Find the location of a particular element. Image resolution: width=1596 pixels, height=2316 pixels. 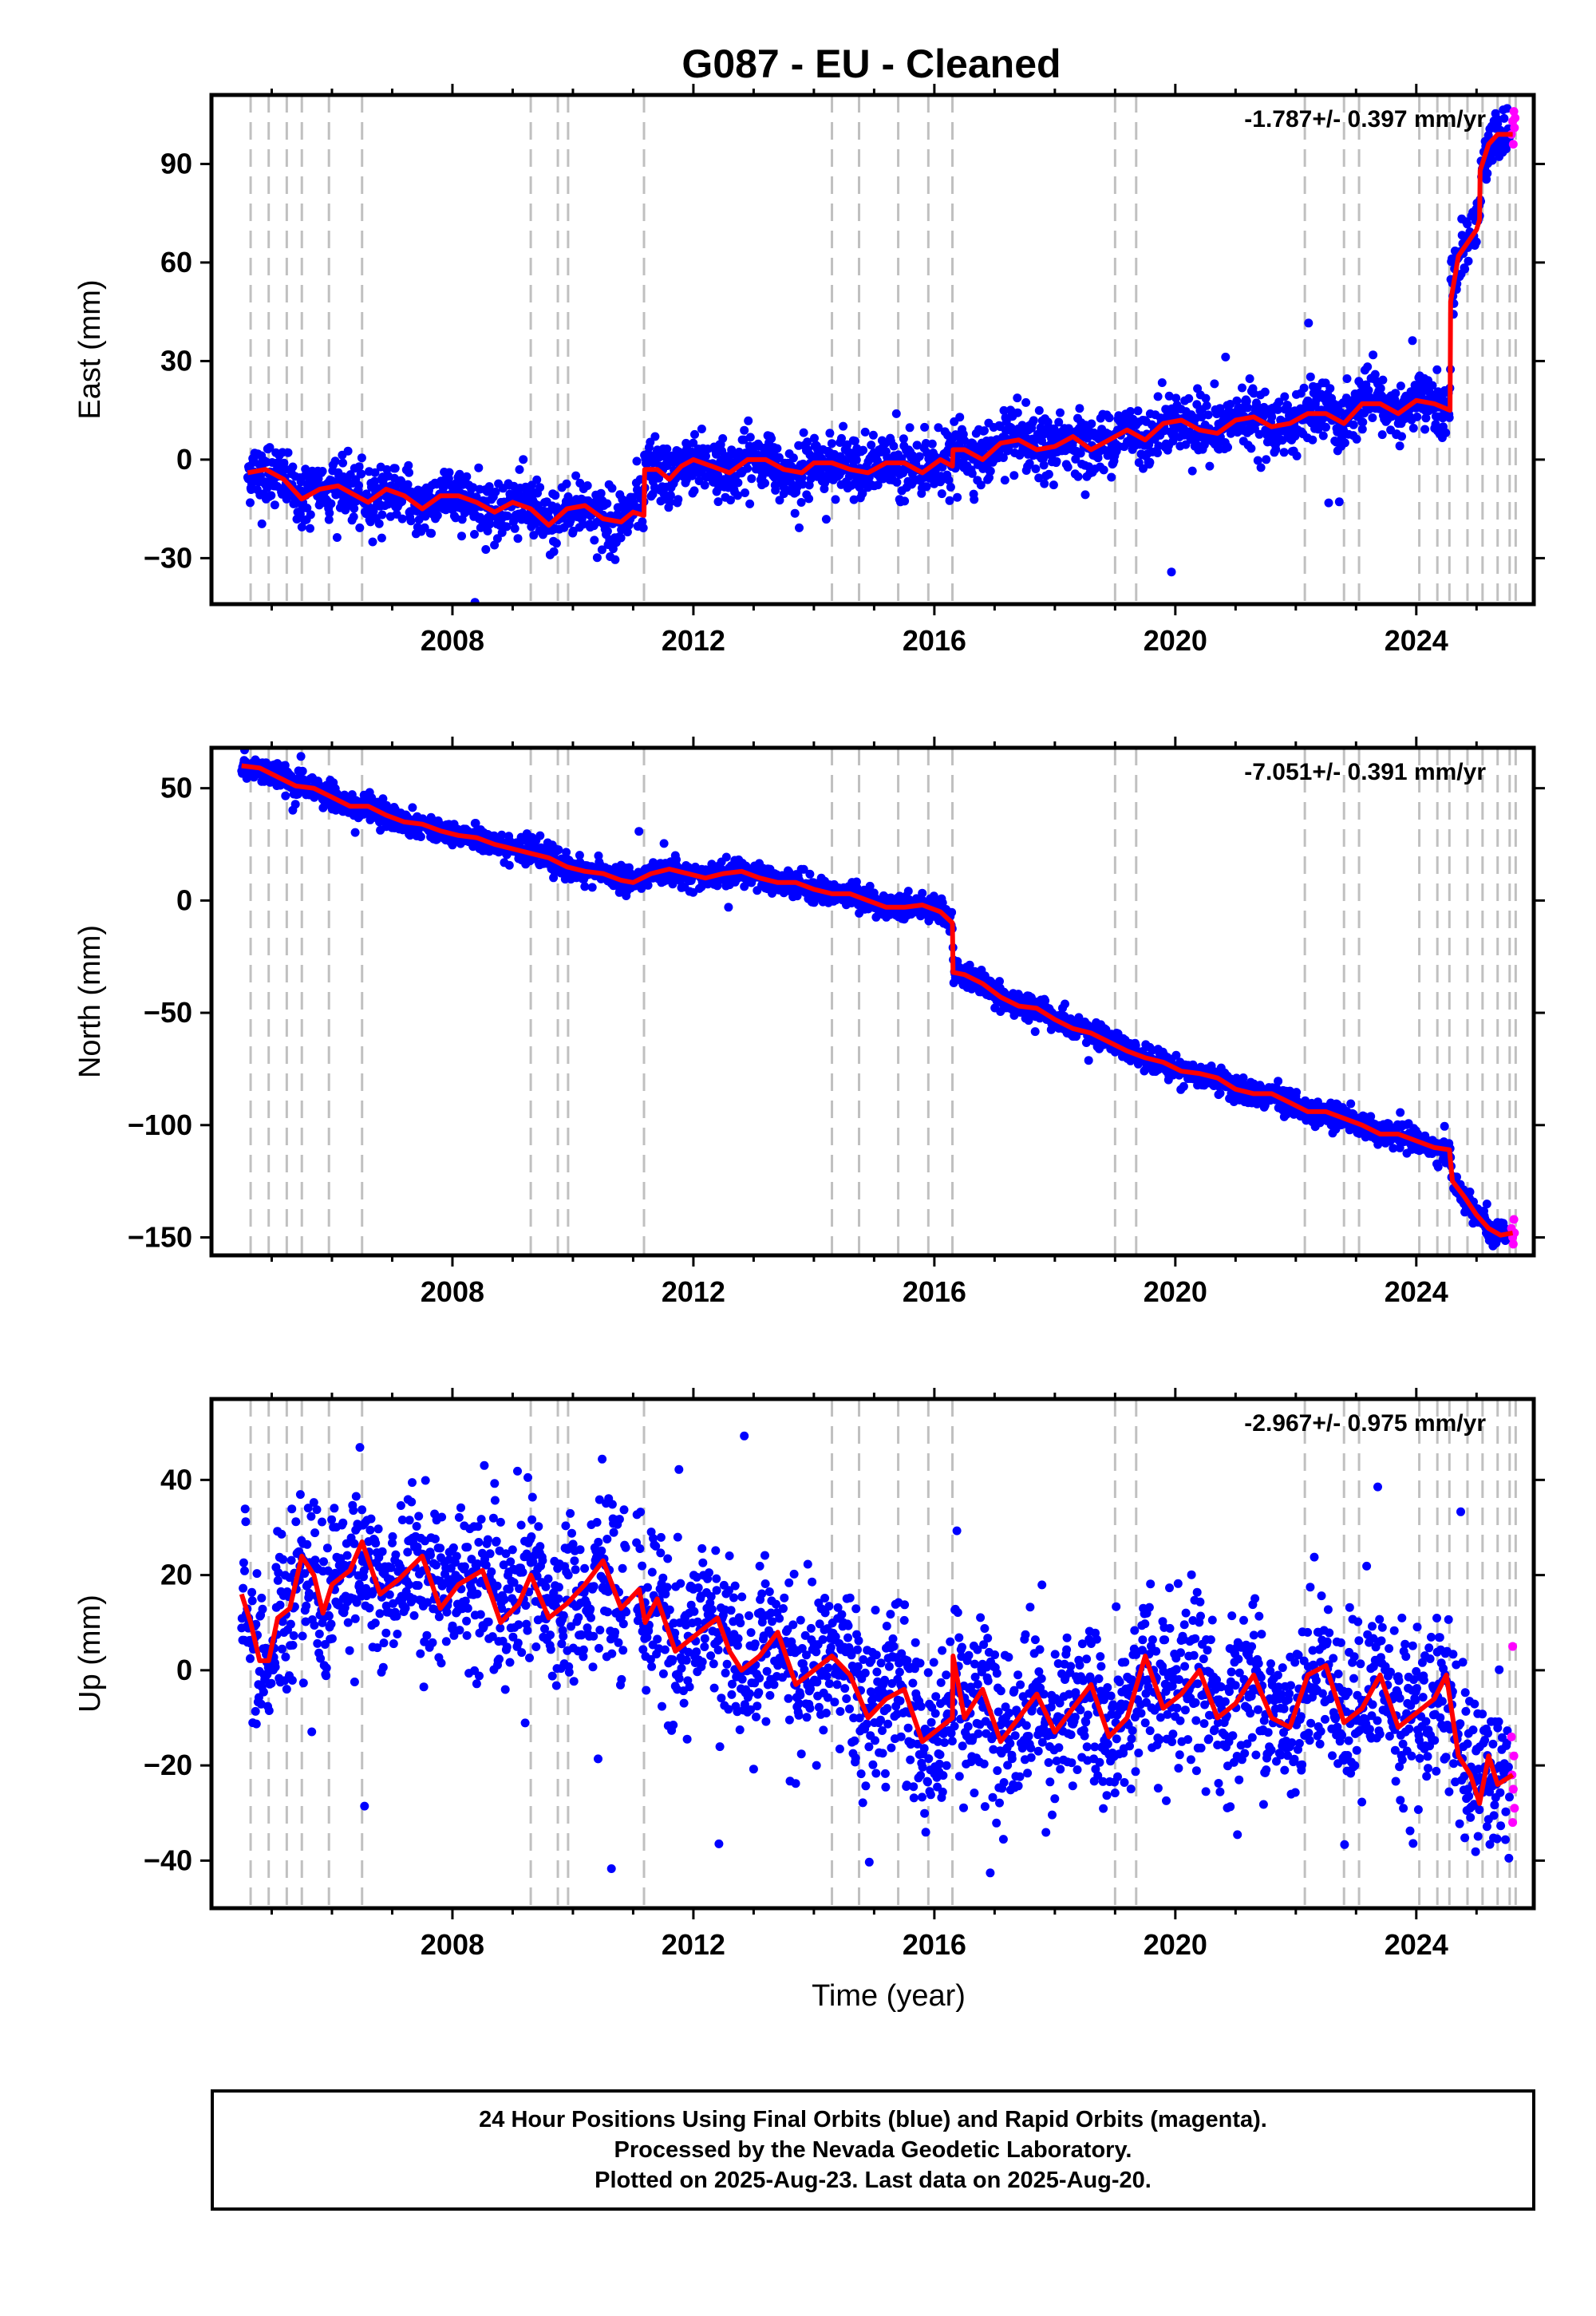

up-ytick-label: 40 is located at coordinates (176, 1479).